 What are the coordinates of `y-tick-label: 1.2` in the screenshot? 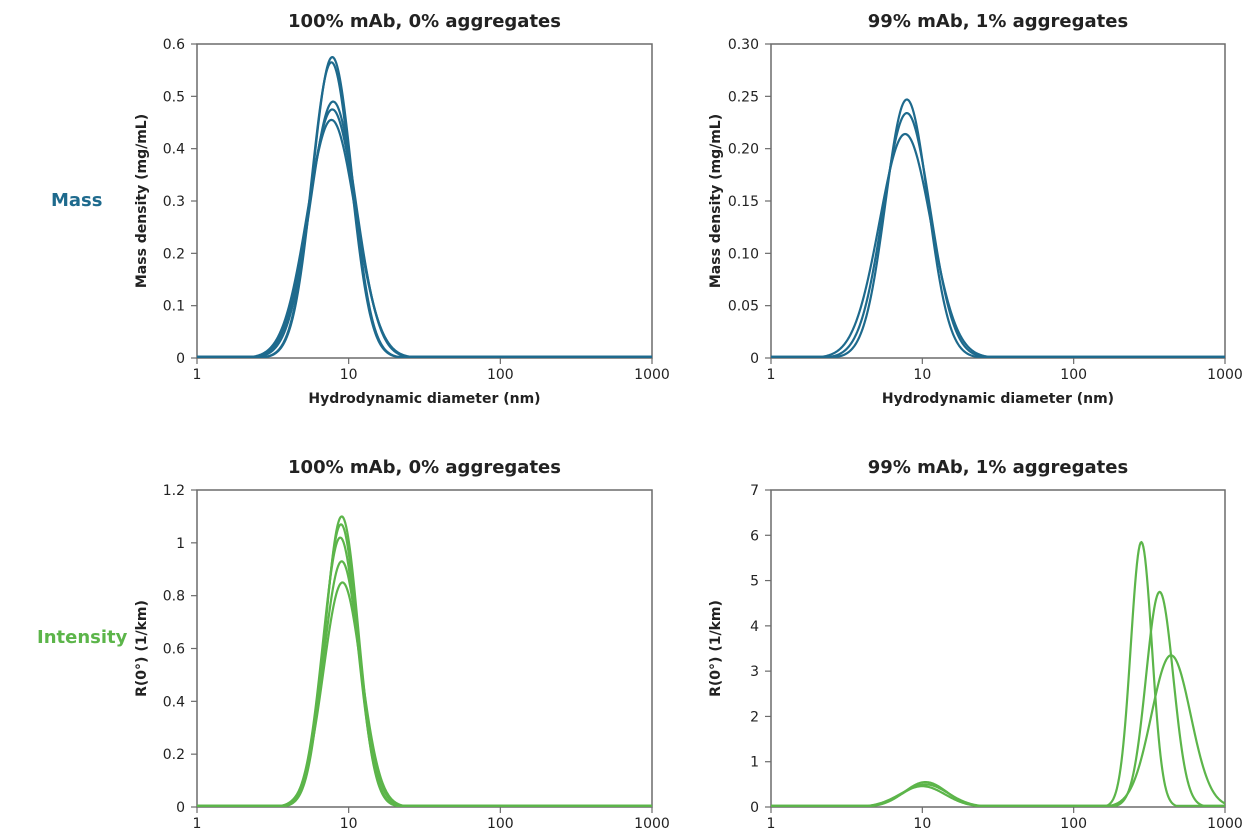 It's located at (174, 491).